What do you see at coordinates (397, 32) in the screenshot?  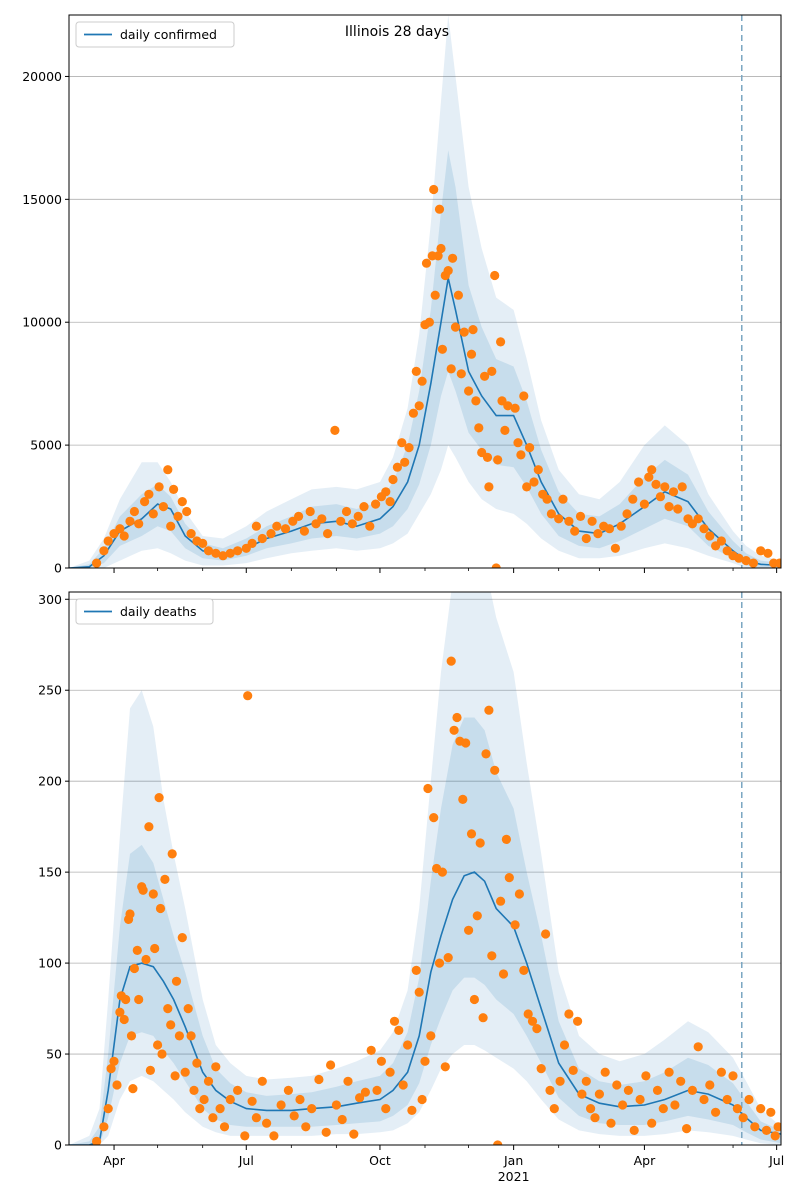 I see `figure-title: Illinois 28 days` at bounding box center [397, 32].